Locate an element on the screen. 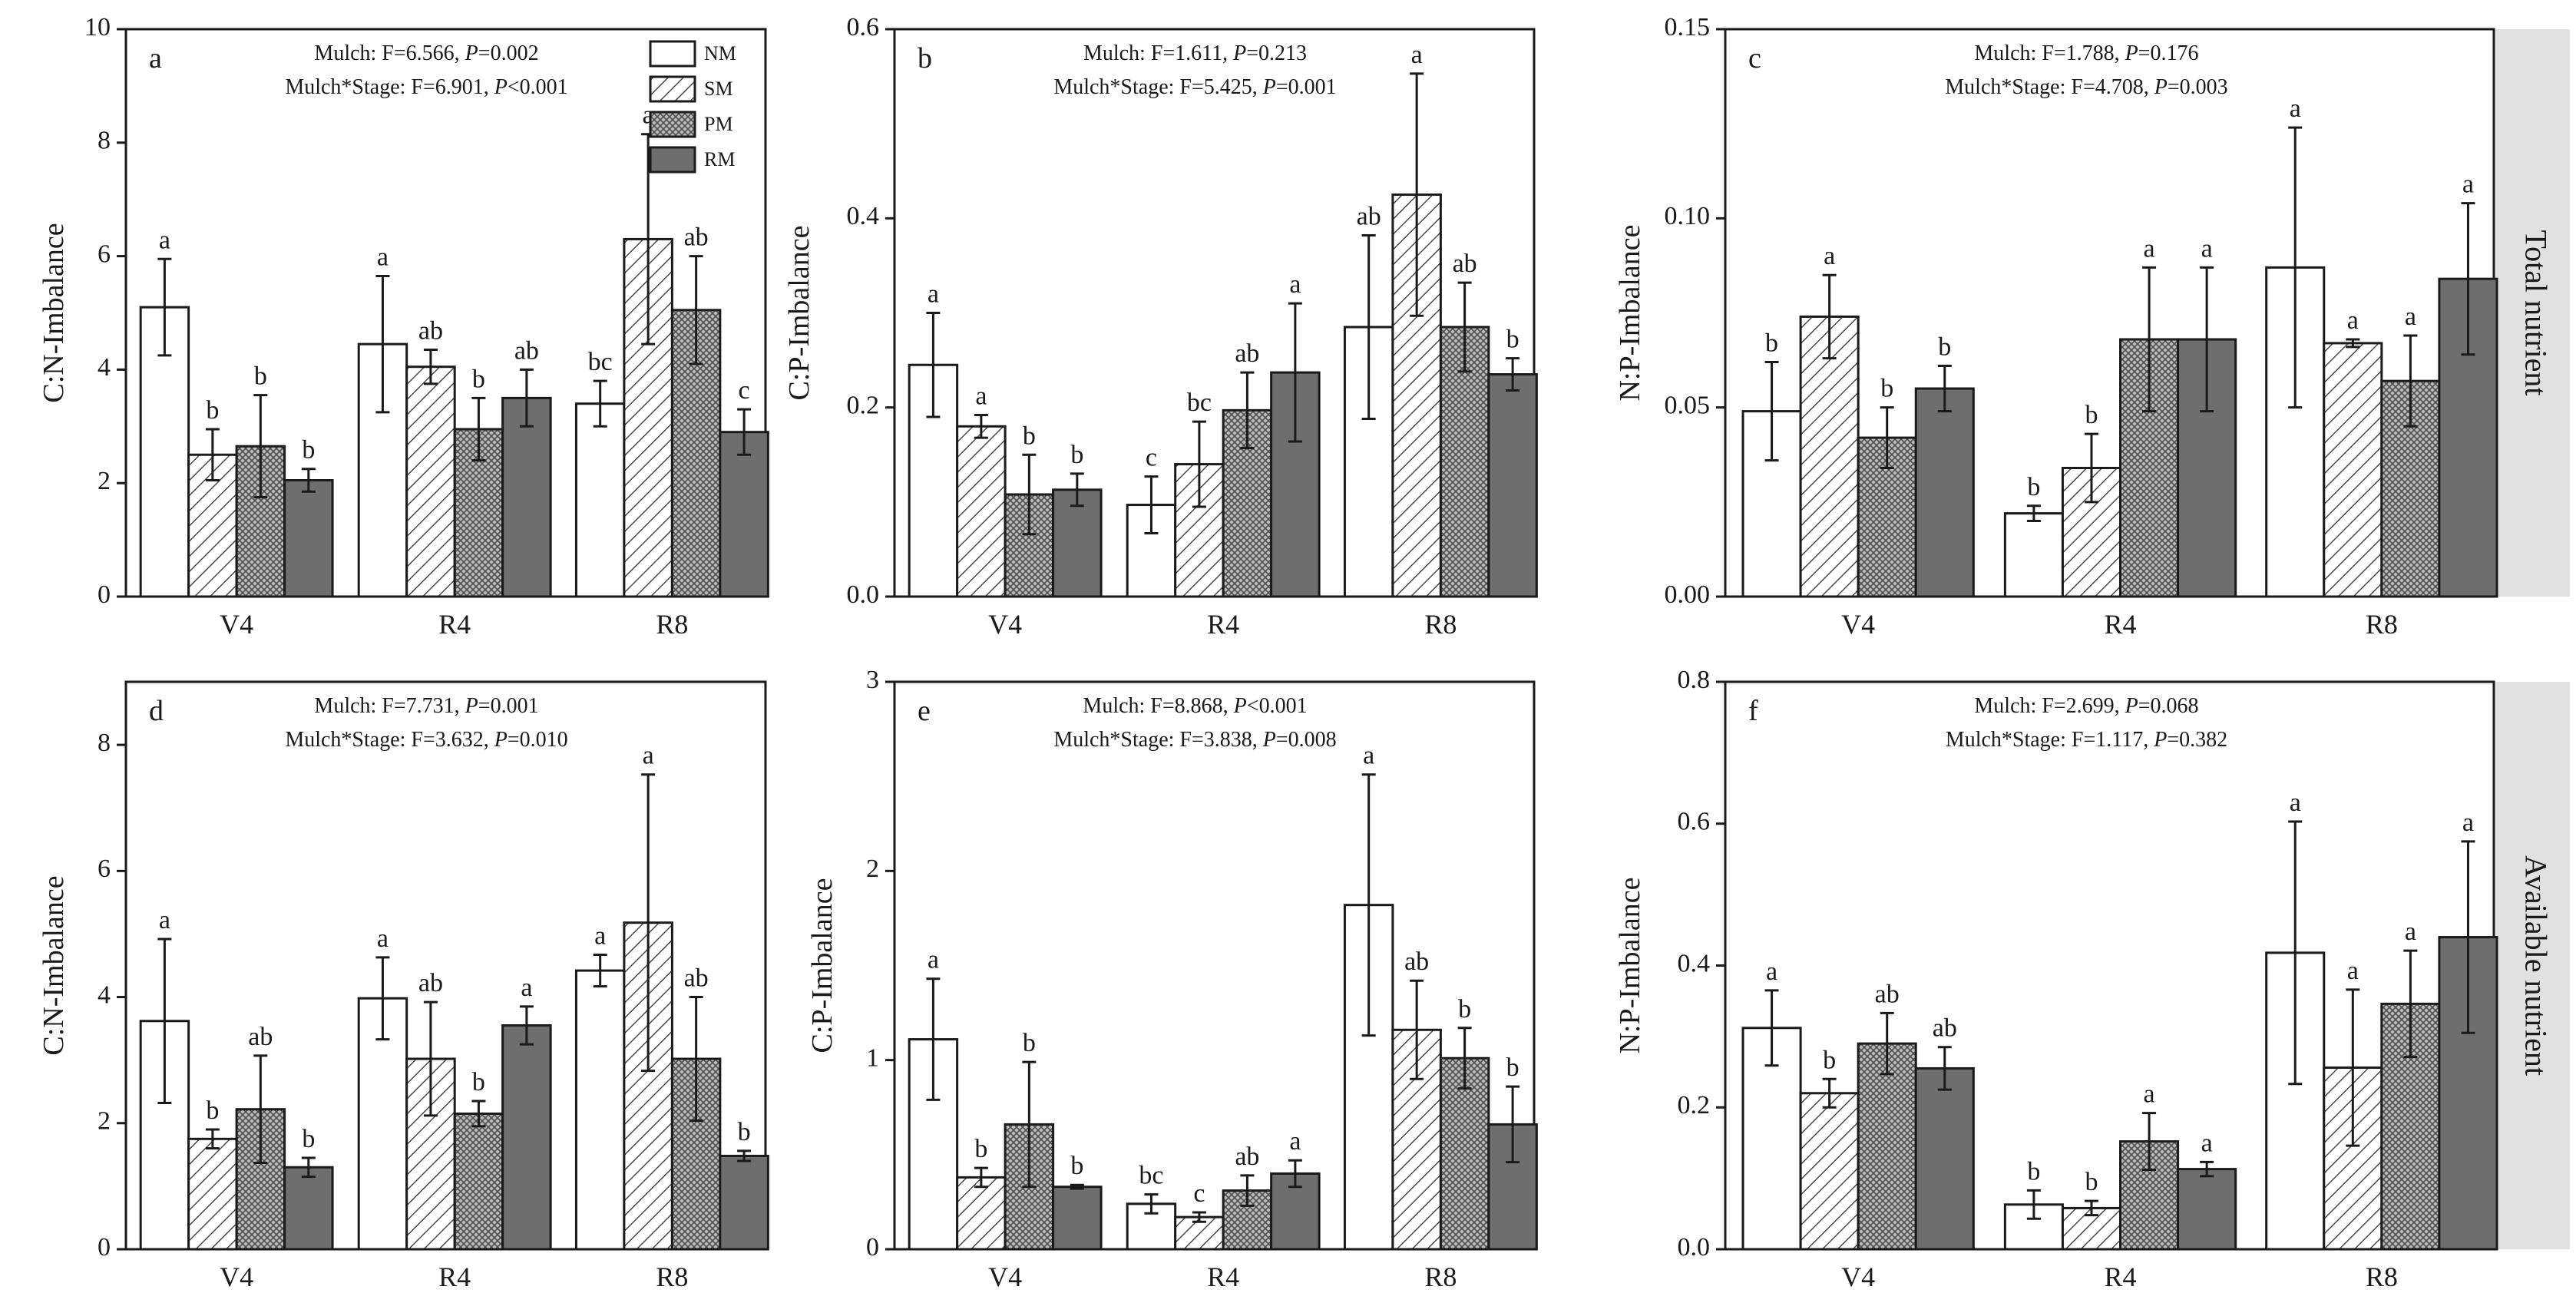 This screenshot has width=2576, height=1293. y-tick-label: 8 is located at coordinates (105, 141).